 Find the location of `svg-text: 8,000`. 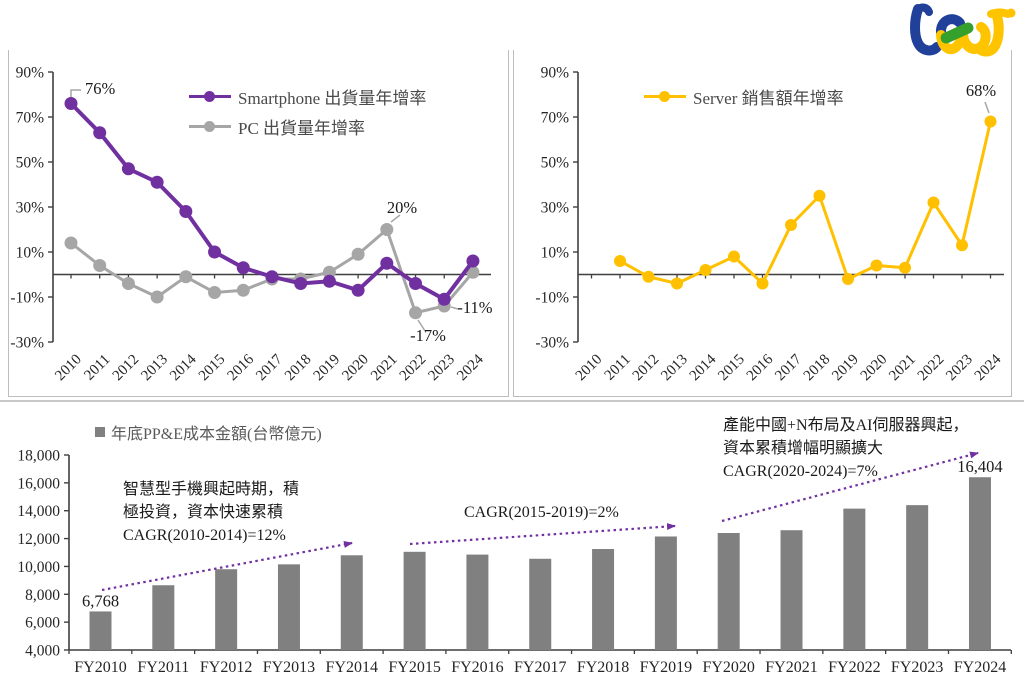

svg-text: 8,000 is located at coordinates (42, 595).